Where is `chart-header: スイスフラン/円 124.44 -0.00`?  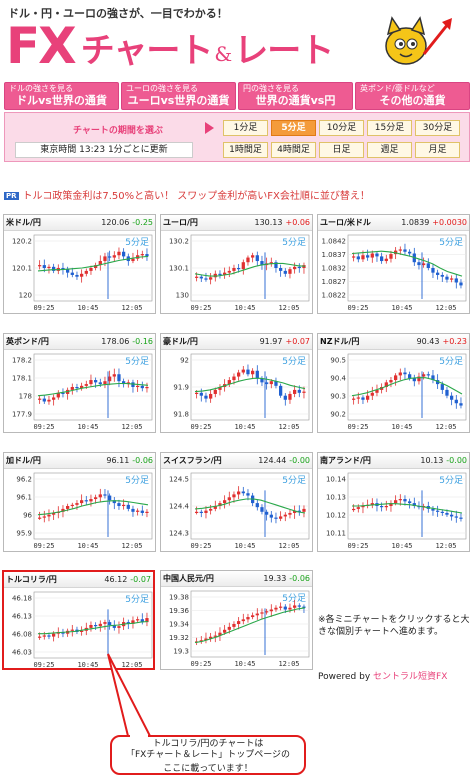 chart-header: スイスフラン/円 124.44 -0.00 is located at coordinates (236, 461).